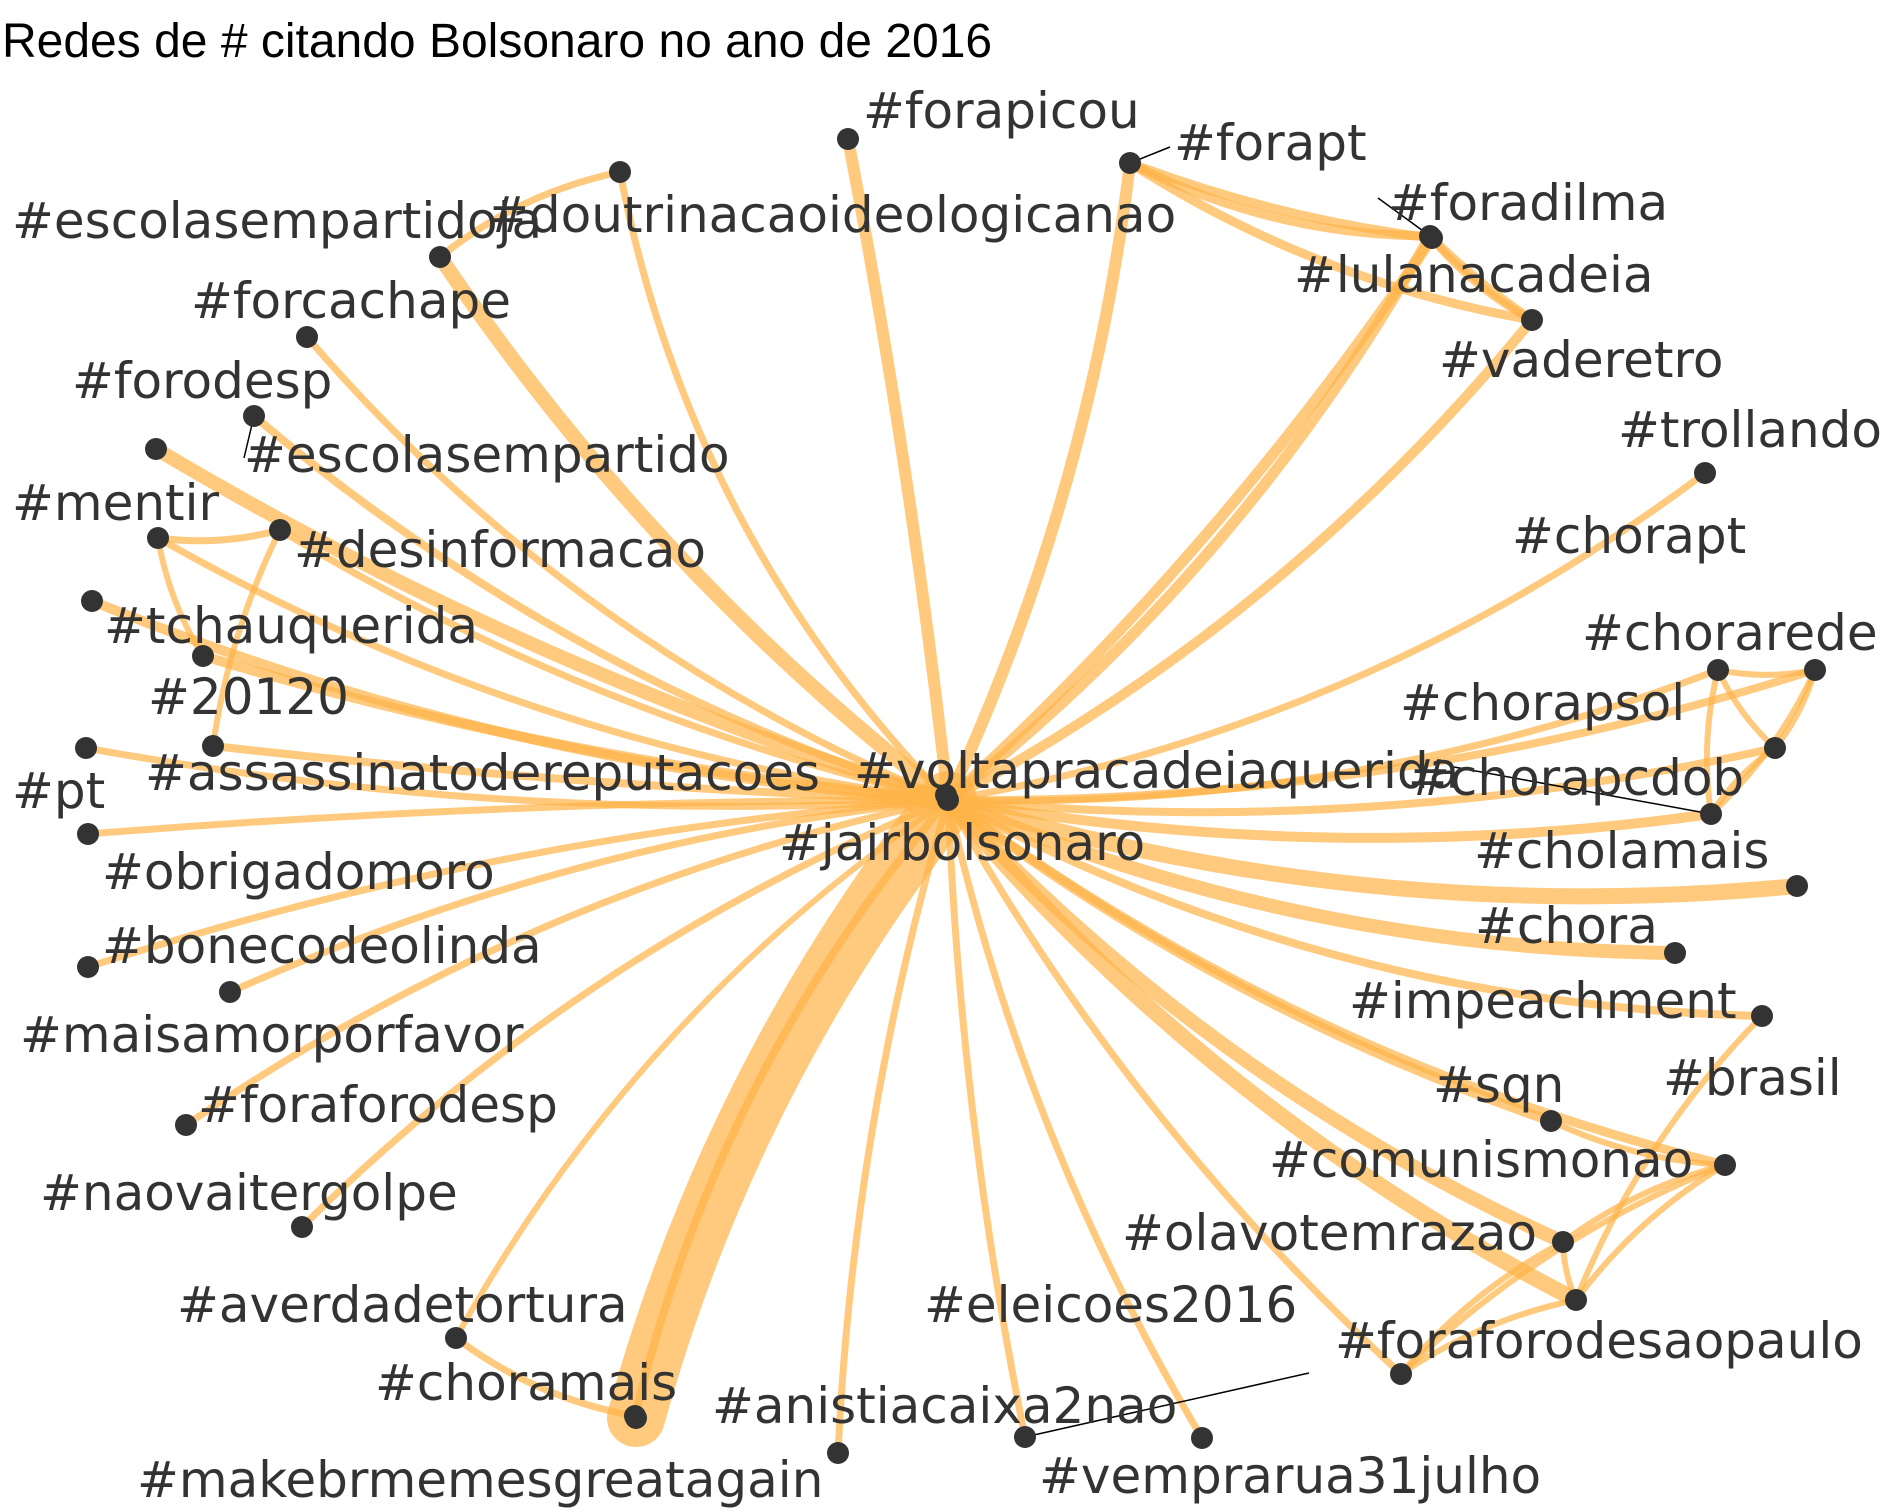  I want to click on edge-impeachment-olavotemrazao, so click(1669, 1158).